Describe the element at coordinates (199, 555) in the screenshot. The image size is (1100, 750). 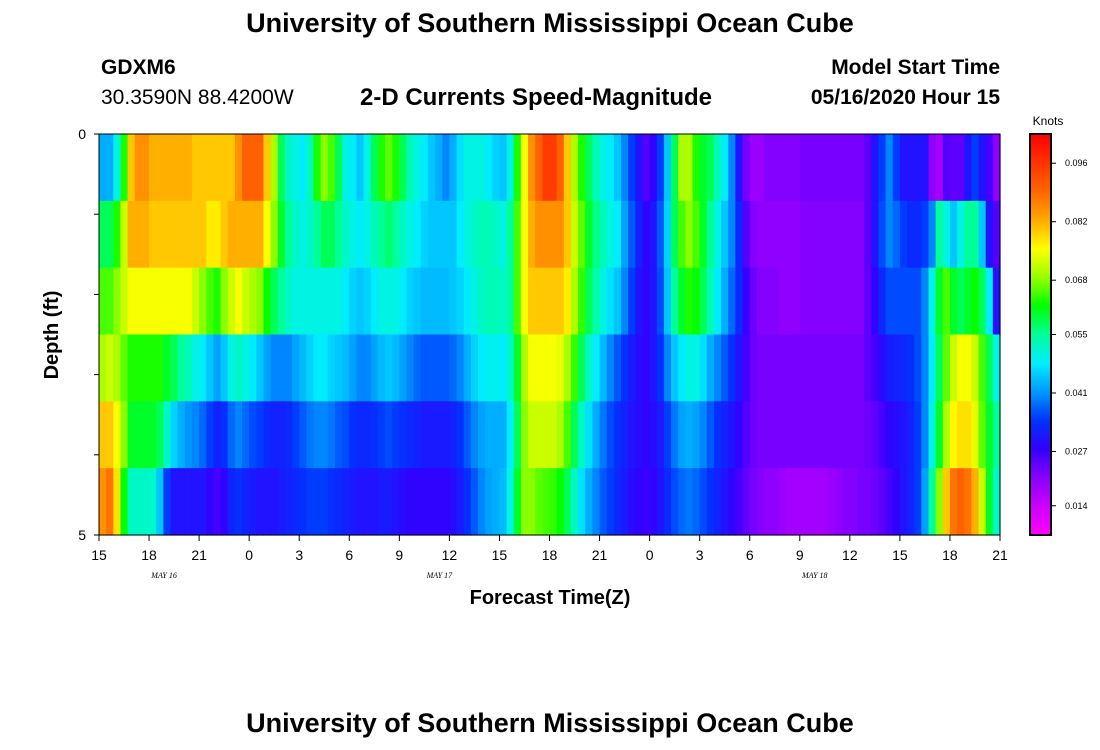
I see `x-tick-label: 21` at that location.